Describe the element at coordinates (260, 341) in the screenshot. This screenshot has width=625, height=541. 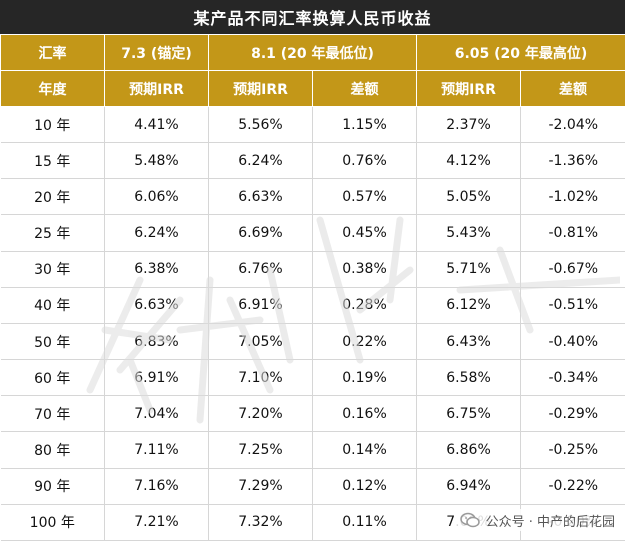
I see `table-cell: 7.05%` at that location.